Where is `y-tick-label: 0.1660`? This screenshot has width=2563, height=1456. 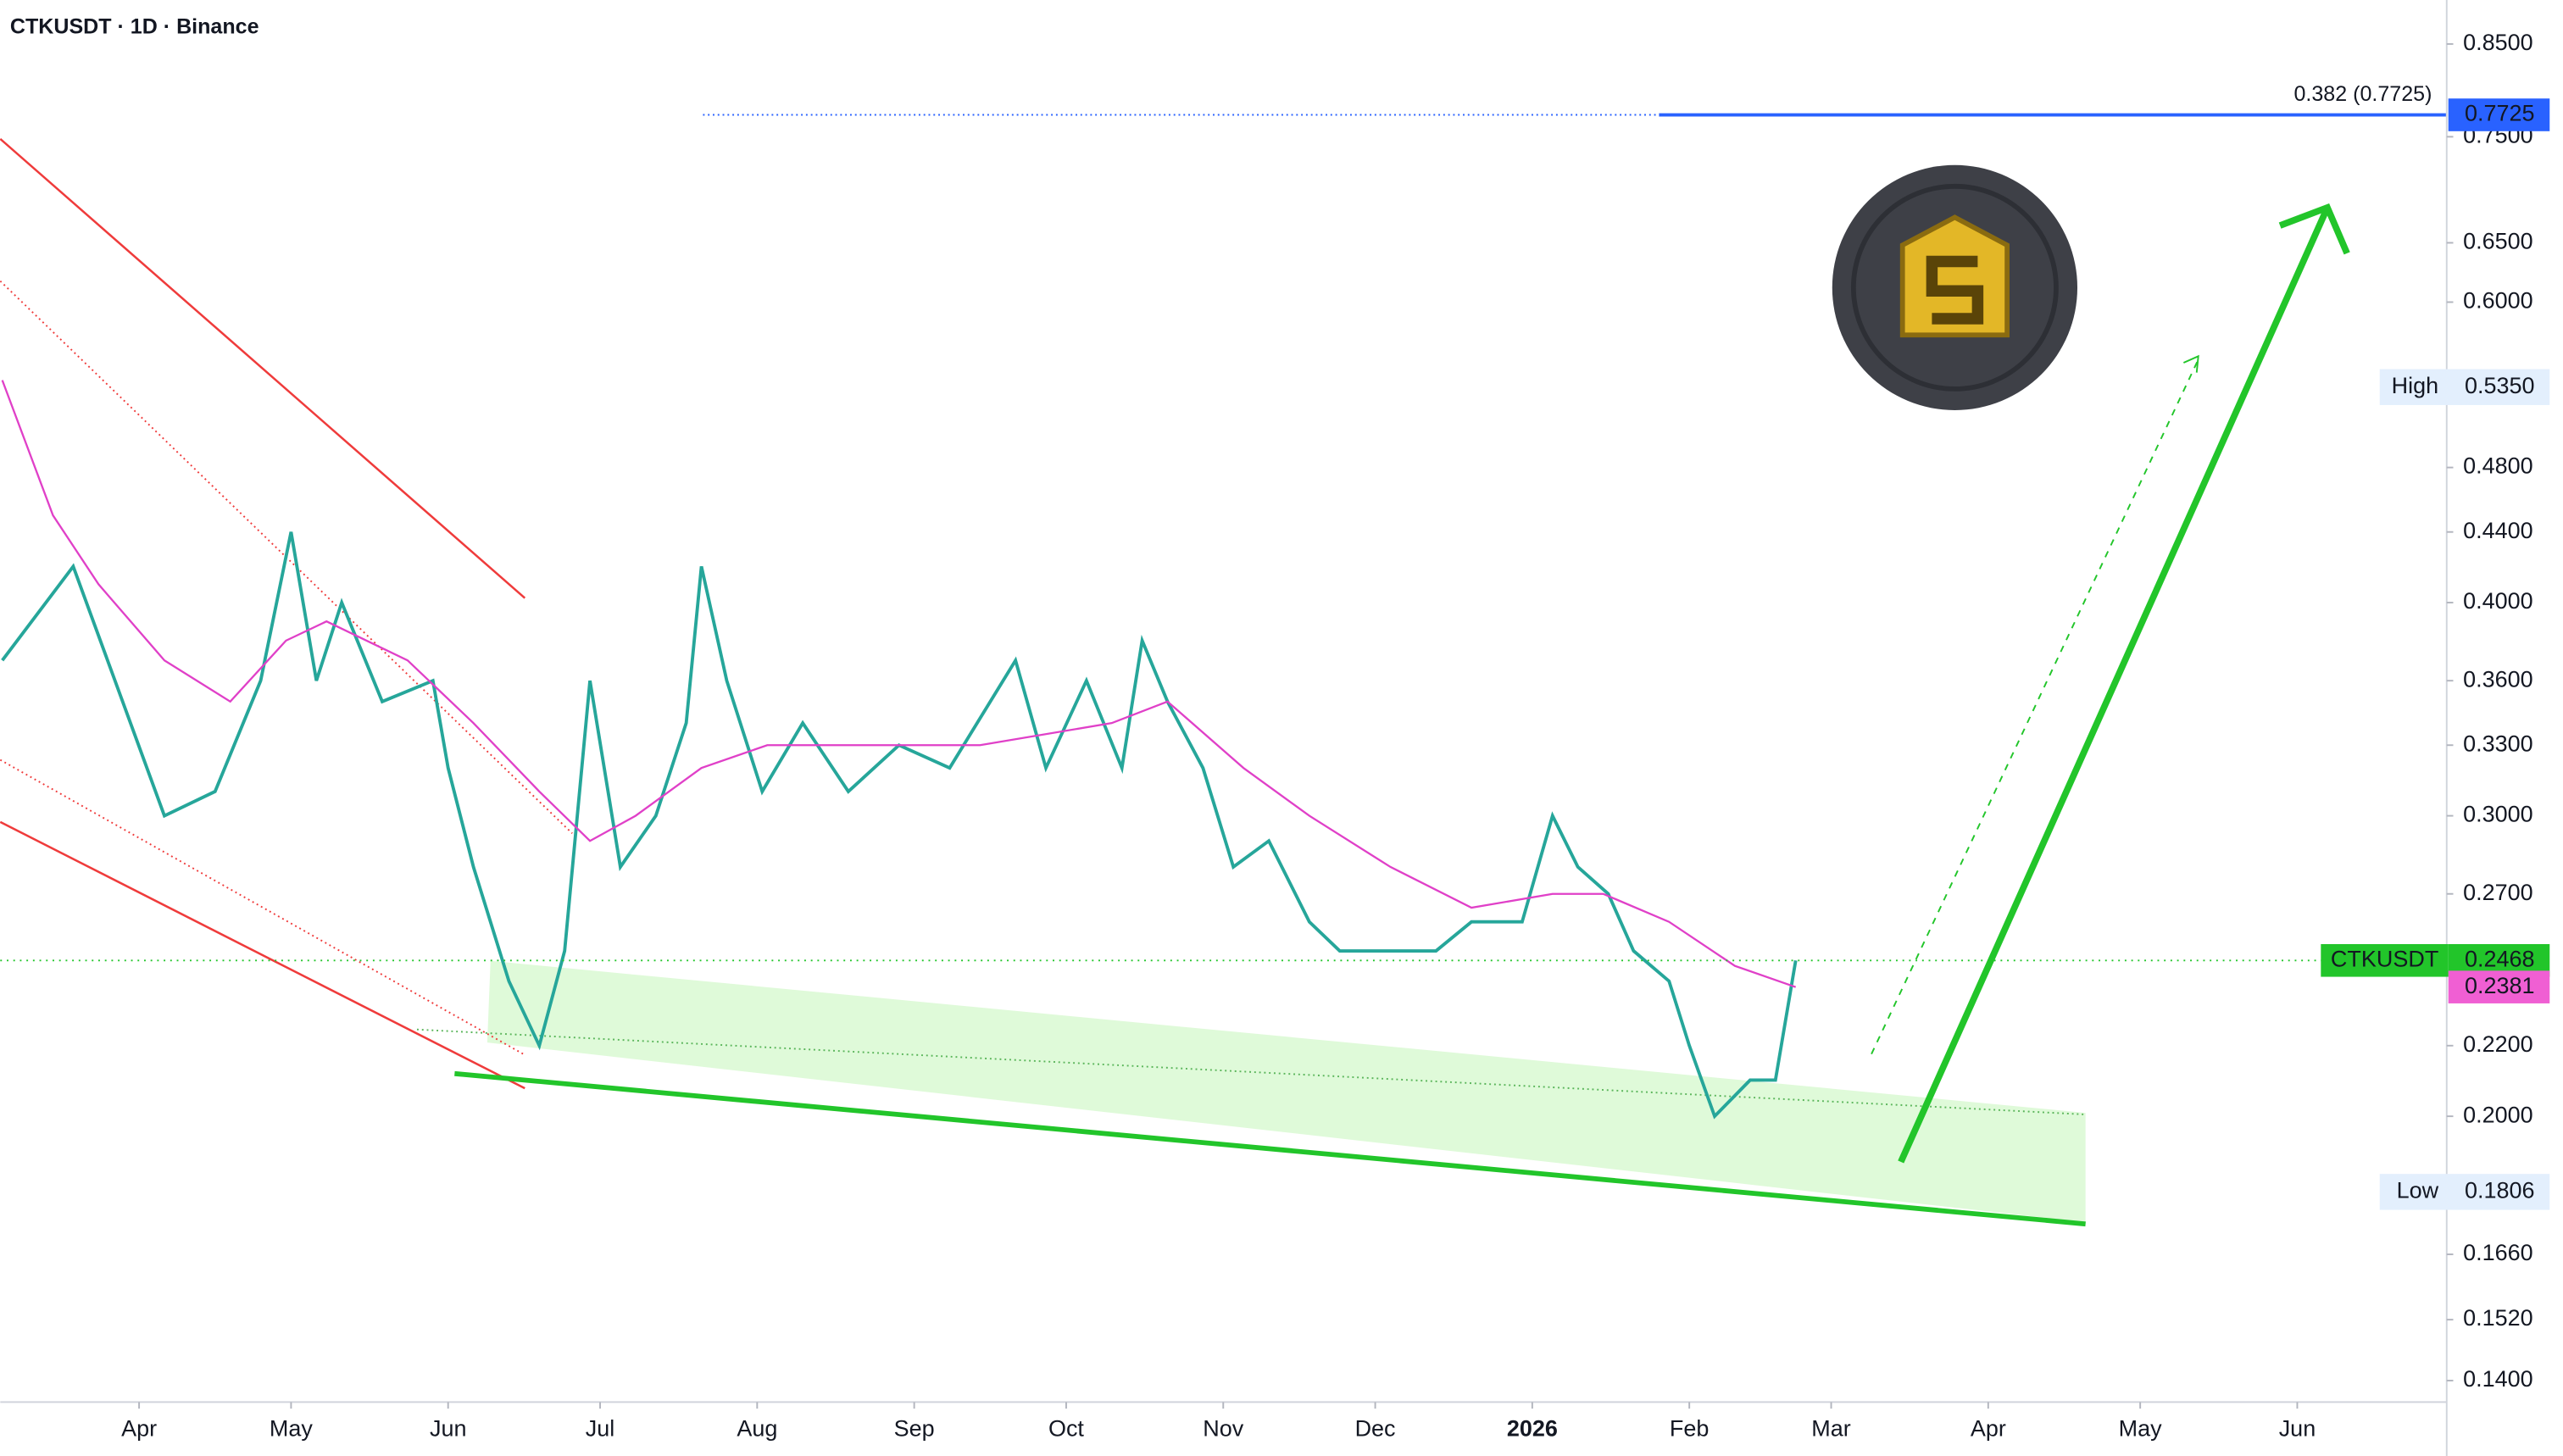 y-tick-label: 0.1660 is located at coordinates (2498, 1253).